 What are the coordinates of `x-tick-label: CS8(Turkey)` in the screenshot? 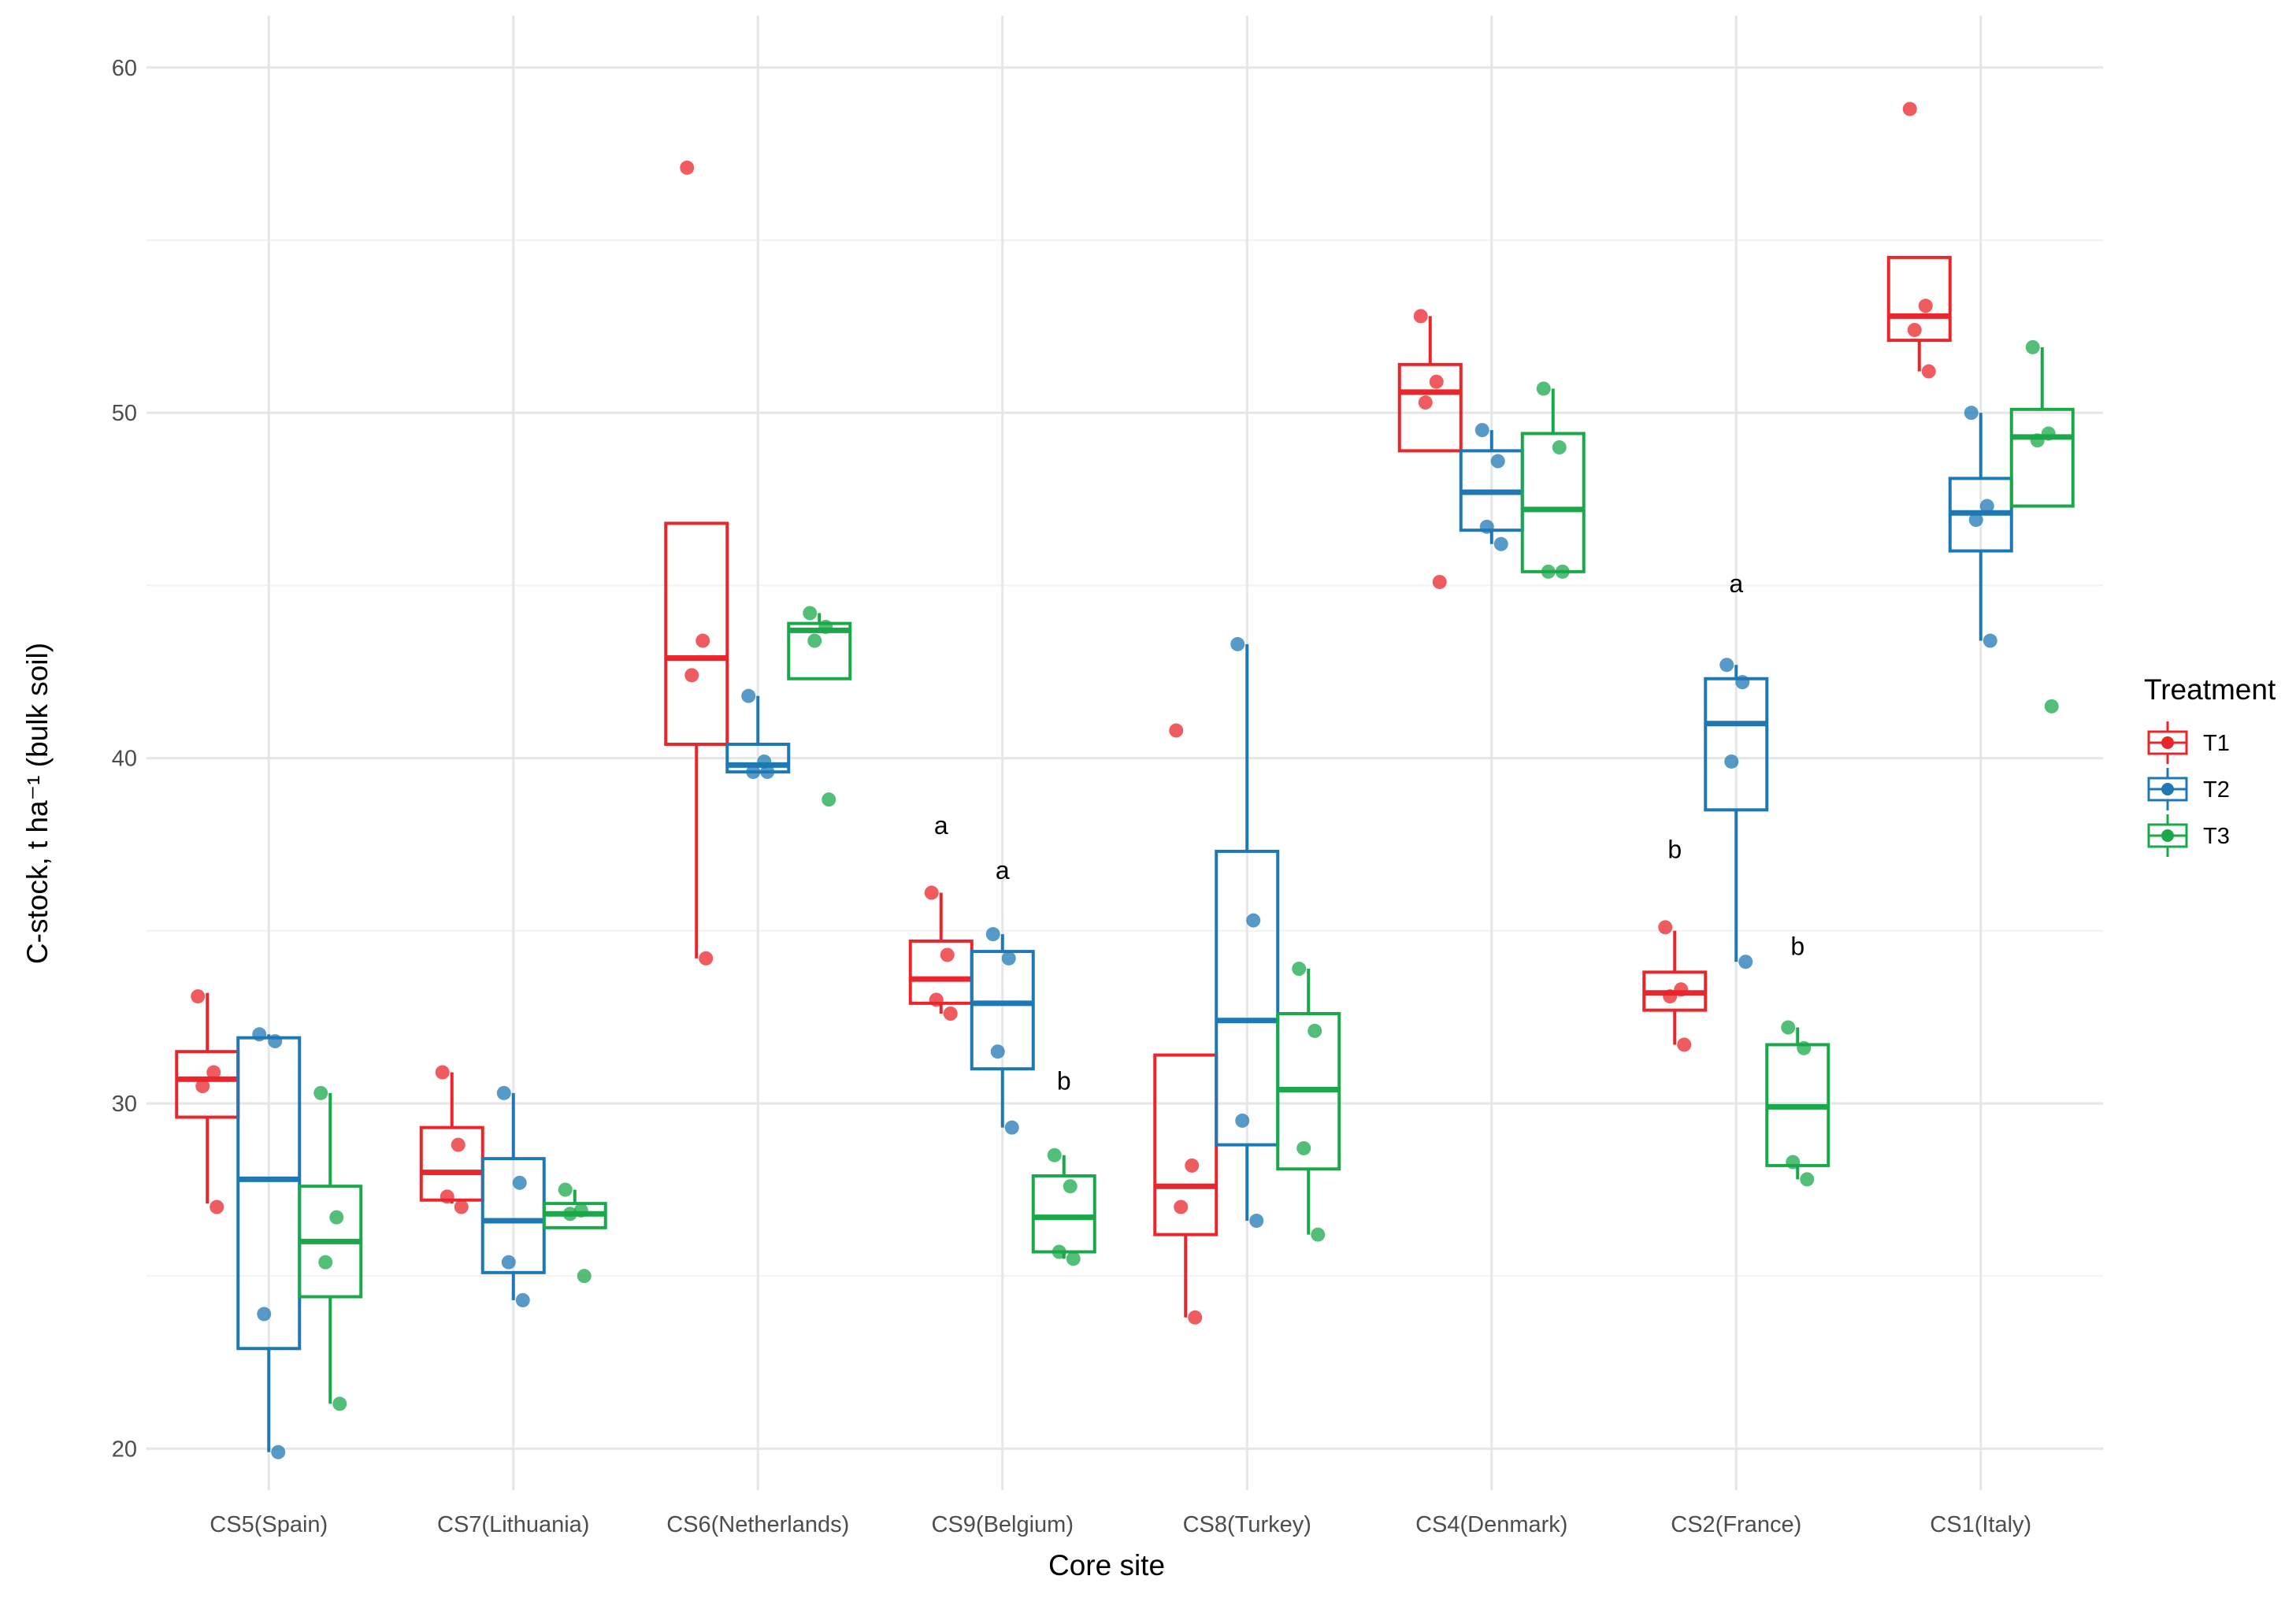 It's located at (1247, 1524).